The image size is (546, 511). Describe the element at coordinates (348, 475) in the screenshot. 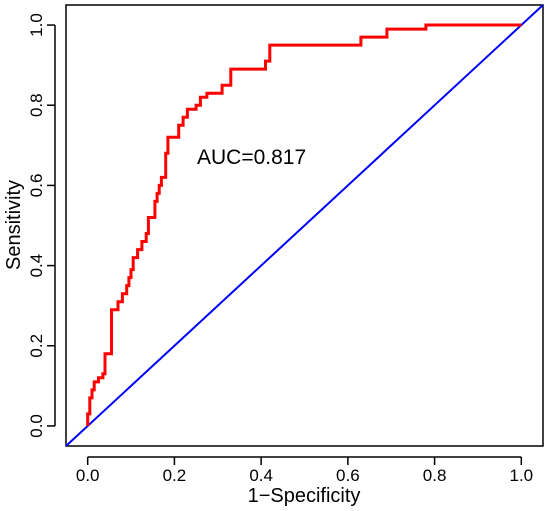

I see `x-tick-label: 0.6` at that location.